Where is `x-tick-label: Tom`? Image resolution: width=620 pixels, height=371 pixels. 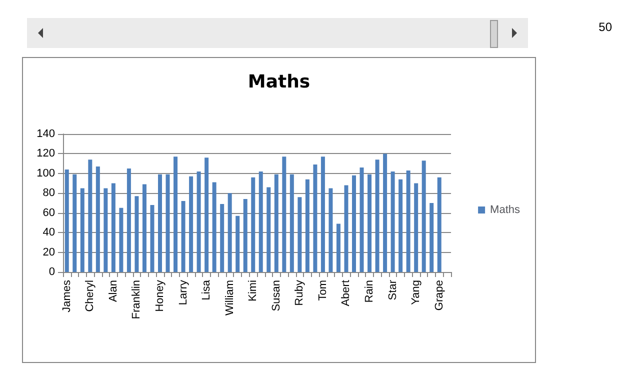 x-tick-label: Tom is located at coordinates (322, 290).